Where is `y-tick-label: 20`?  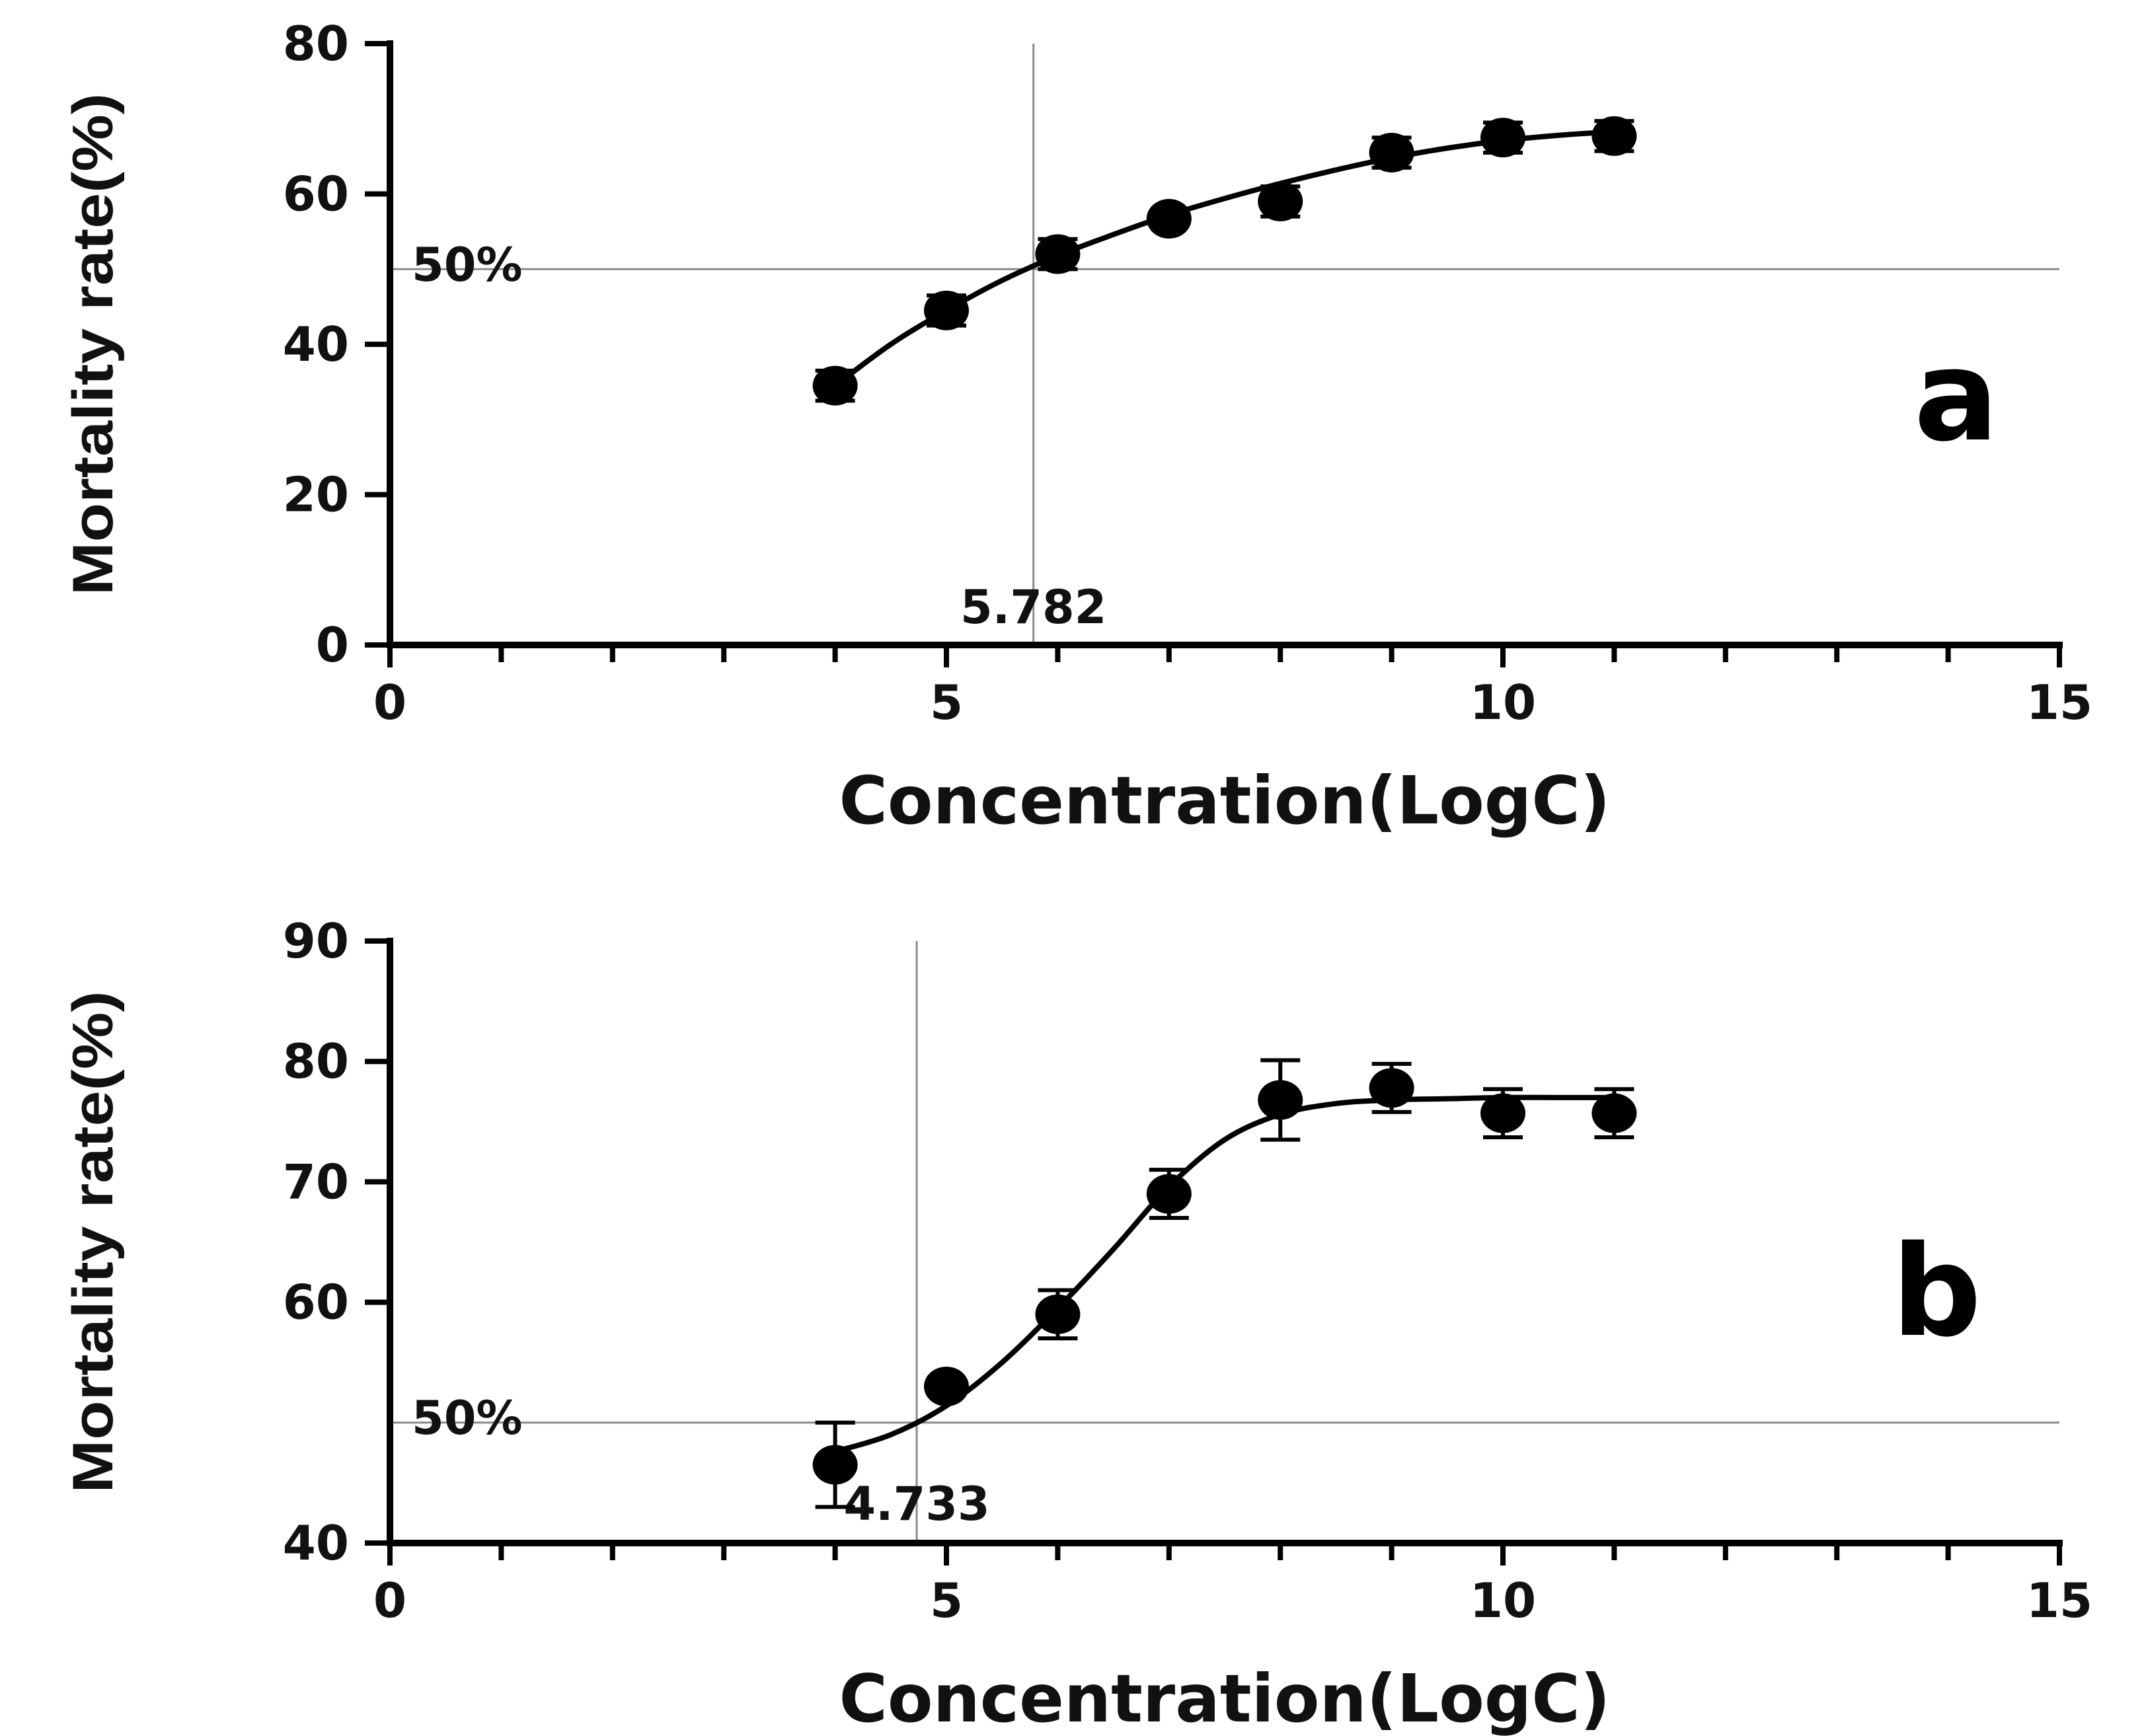
y-tick-label: 20 is located at coordinates (316, 495).